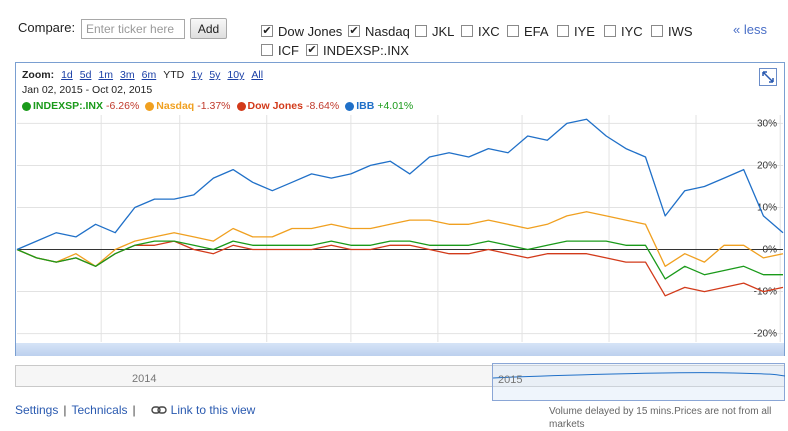  I want to click on y-tick-label: 30%, so click(767, 123).